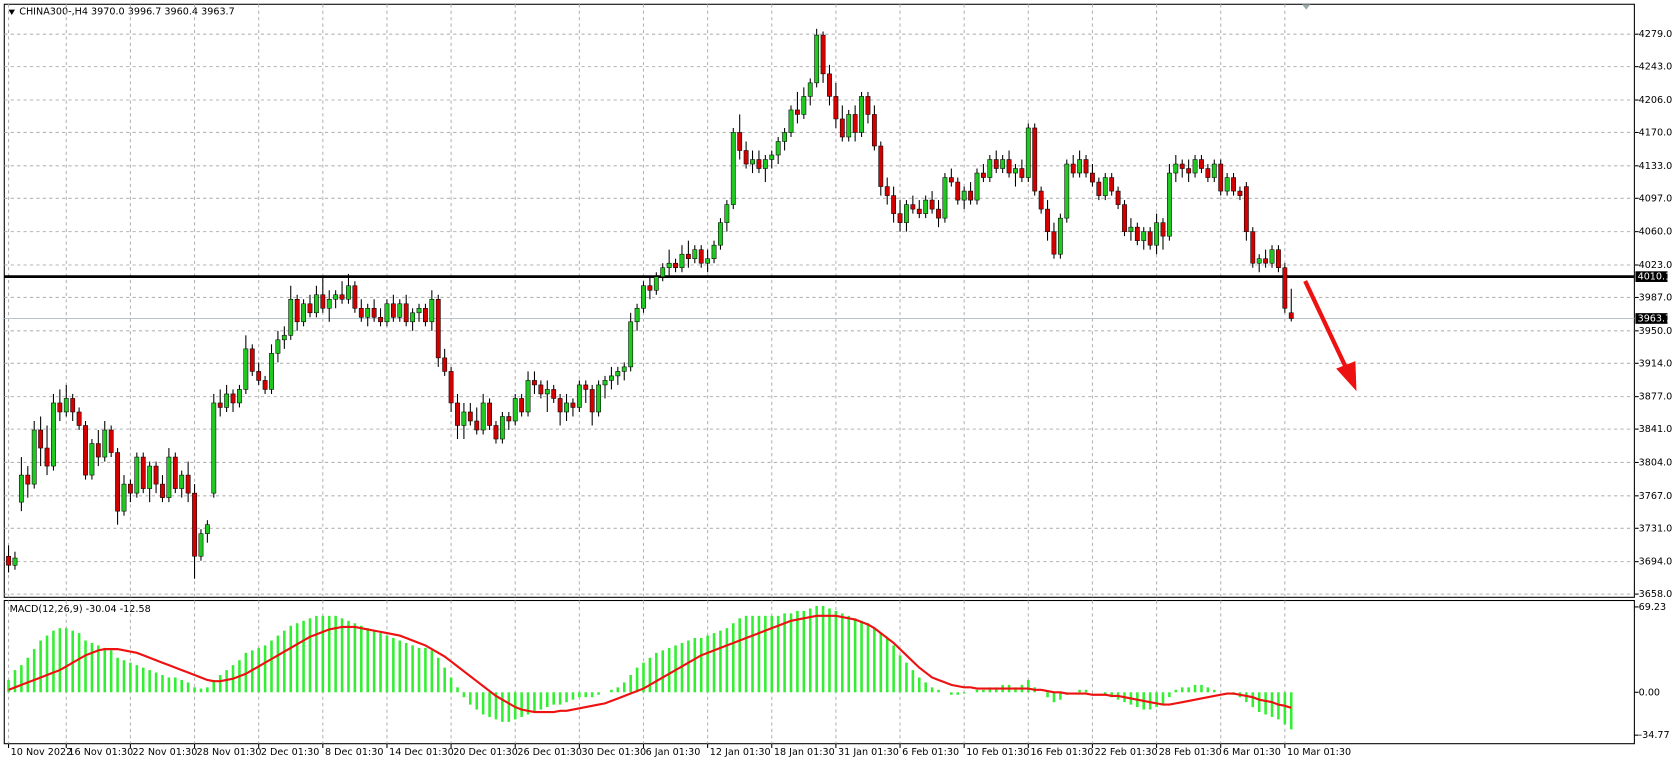  I want to click on x-tick-label: 10 Mar 01:30, so click(1319, 752).